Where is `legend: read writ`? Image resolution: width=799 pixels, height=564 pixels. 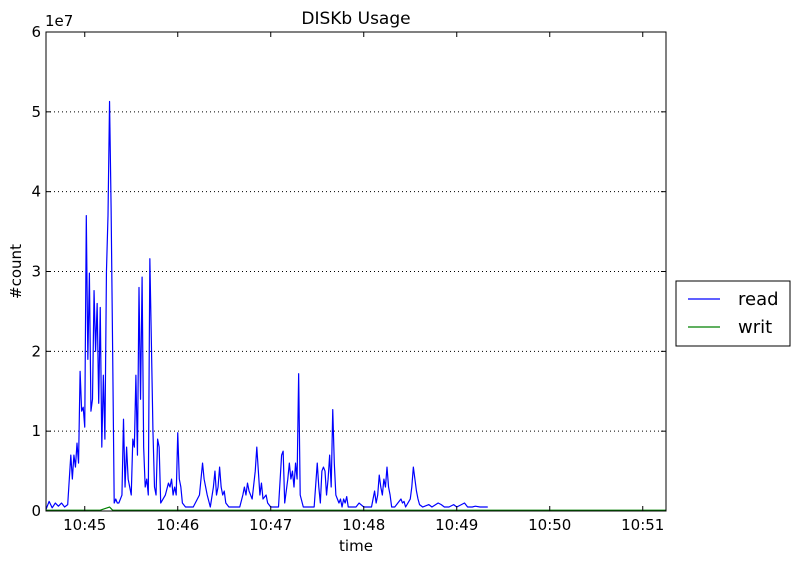
legend: read writ is located at coordinates (733, 313).